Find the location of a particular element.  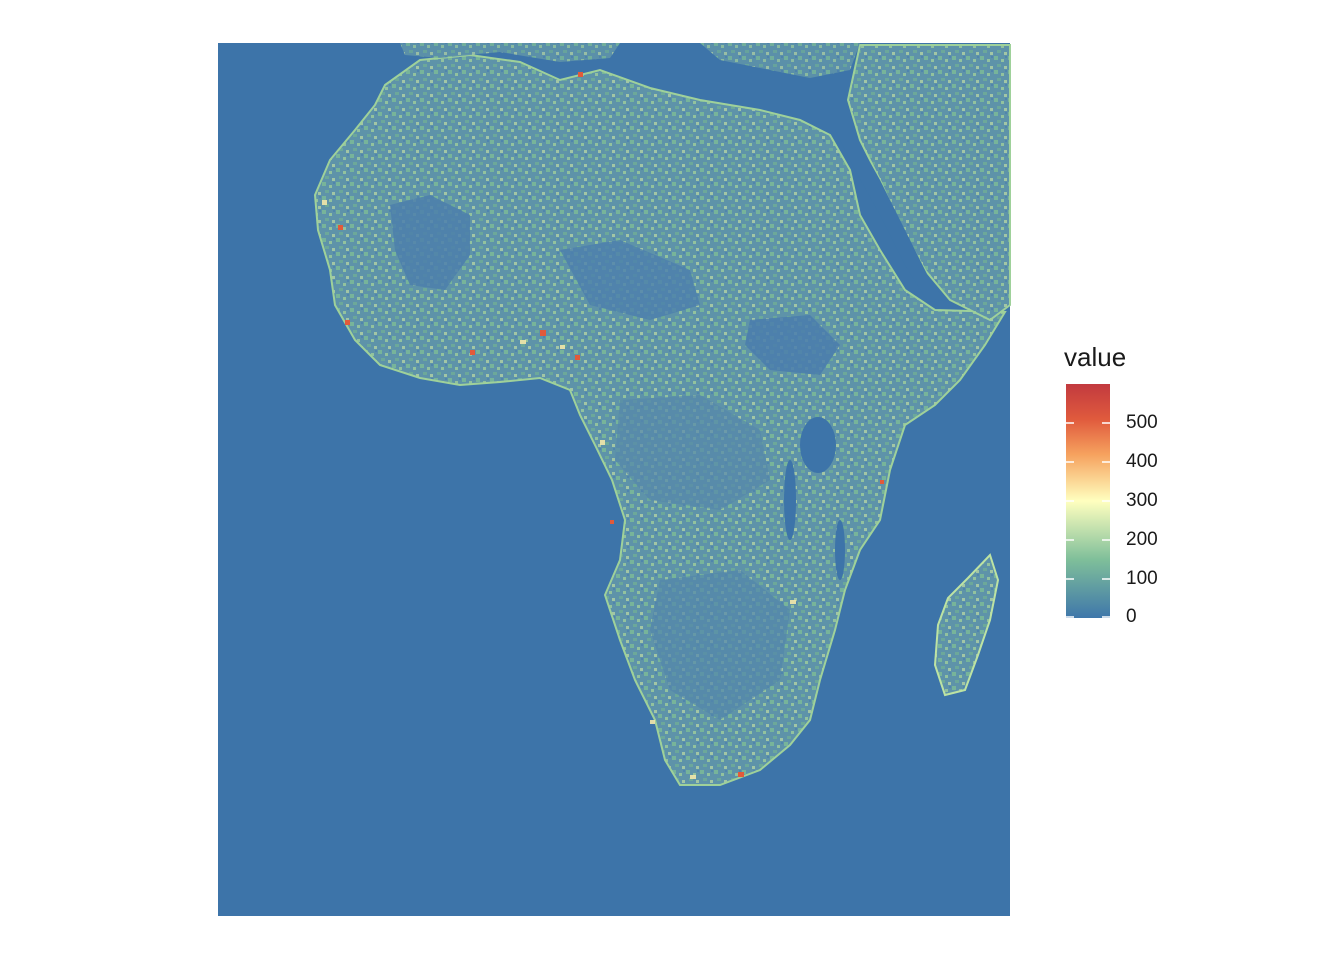

sahara-basin-central is located at coordinates (630, 280).